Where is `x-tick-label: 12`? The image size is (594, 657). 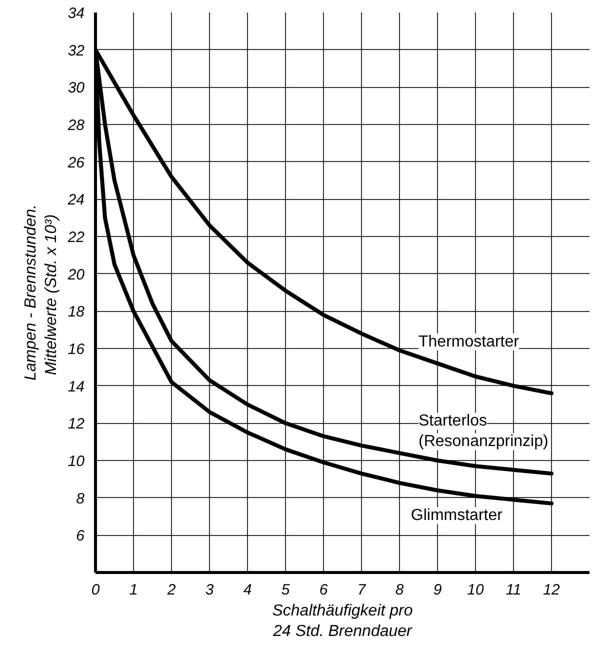
x-tick-label: 12 is located at coordinates (551, 590).